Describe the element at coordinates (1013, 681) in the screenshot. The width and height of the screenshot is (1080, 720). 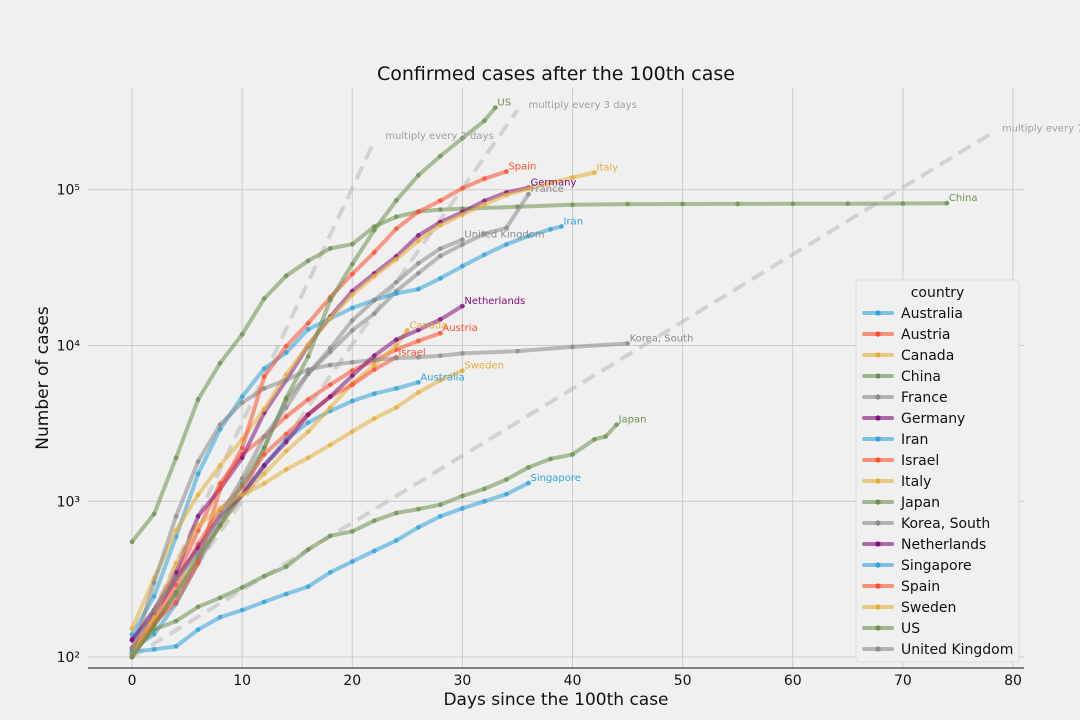
I see `x-tick-label: 80` at that location.